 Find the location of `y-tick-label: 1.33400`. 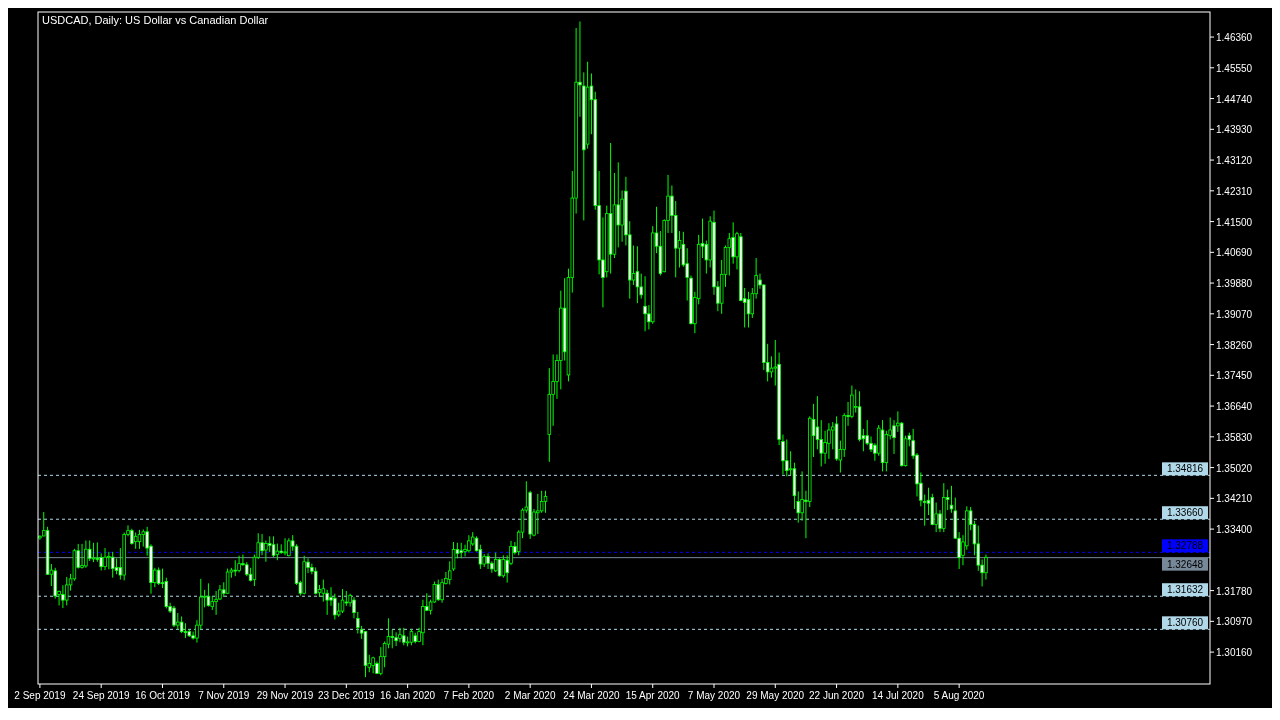

y-tick-label: 1.33400 is located at coordinates (1234, 530).